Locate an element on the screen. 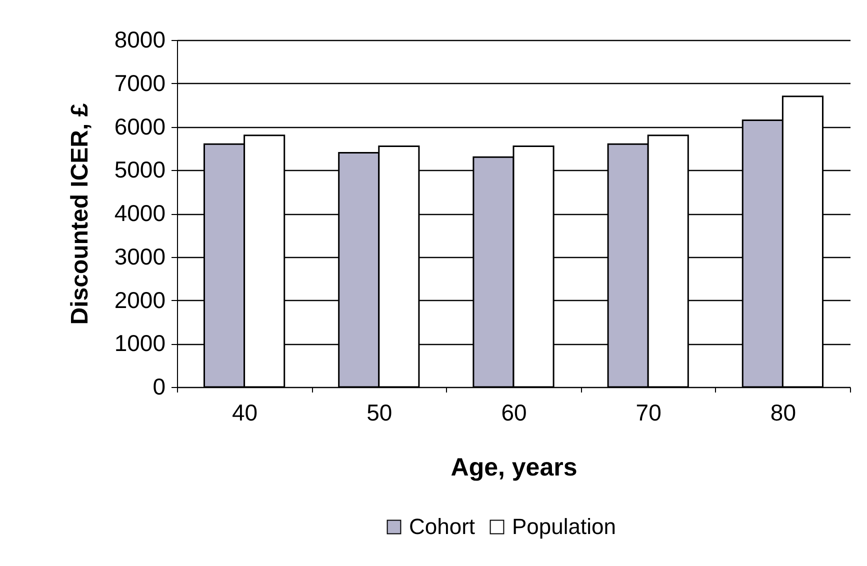 Image resolution: width=867 pixels, height=566 pixels. y-tick-label: 3000 is located at coordinates (140, 256).